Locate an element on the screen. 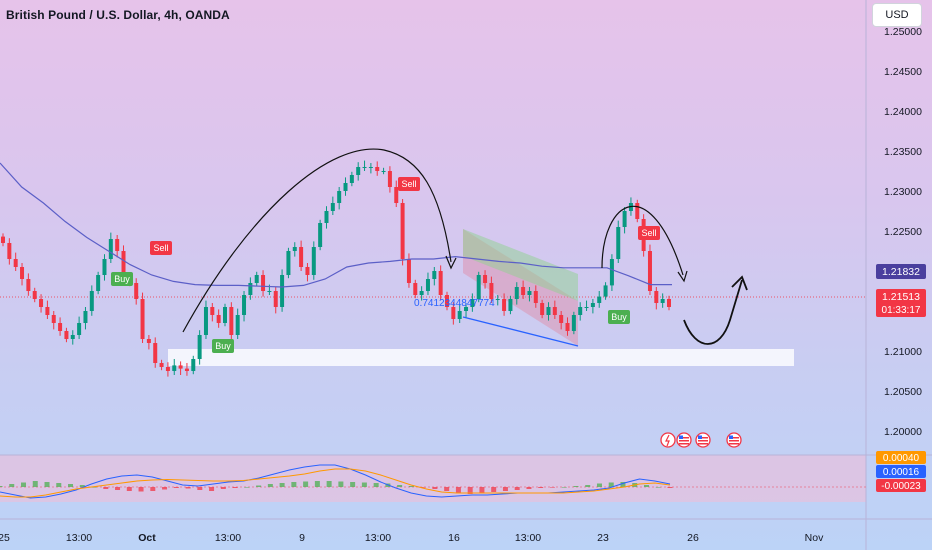  signal-buy-1: Buy is located at coordinates (122, 279).